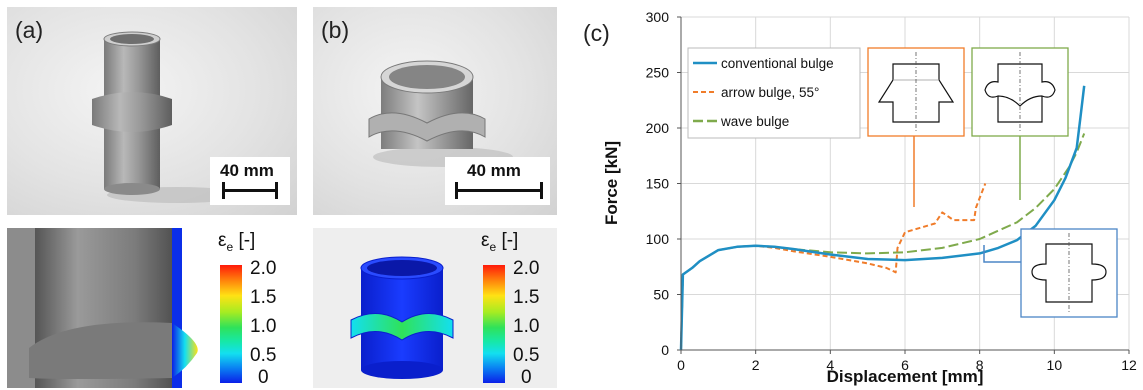  Describe the element at coordinates (756, 365) in the screenshot. I see `x-tick-label: 2` at that location.